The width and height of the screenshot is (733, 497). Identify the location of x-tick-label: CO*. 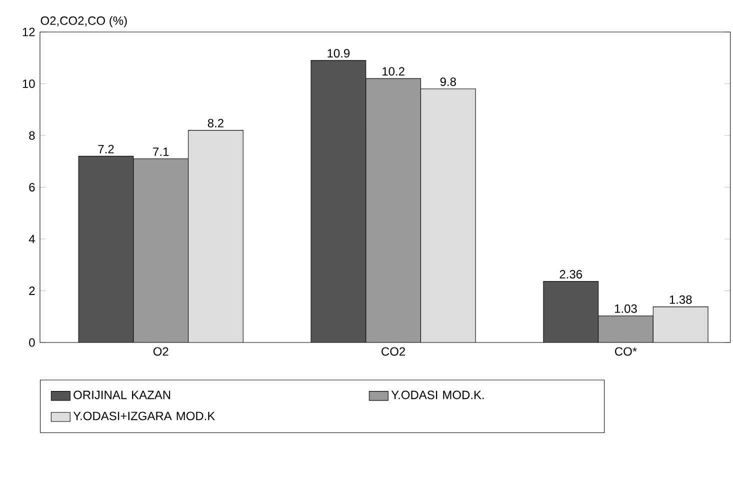
(626, 351).